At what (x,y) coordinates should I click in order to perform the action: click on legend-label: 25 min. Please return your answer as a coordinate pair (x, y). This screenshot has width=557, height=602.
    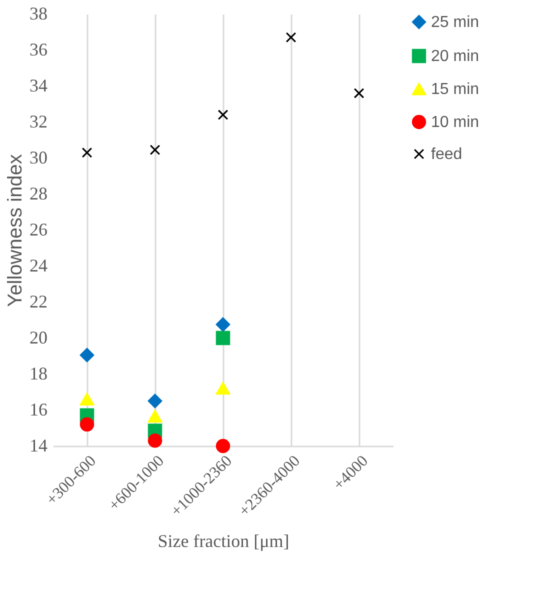
    Looking at the image, I should click on (455, 22).